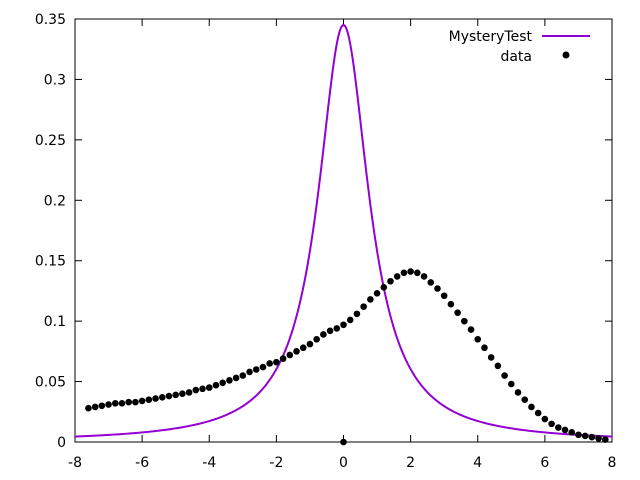 This screenshot has height=480, width=640. I want to click on legend-label-mysterytest: MysteryTest, so click(491, 37).